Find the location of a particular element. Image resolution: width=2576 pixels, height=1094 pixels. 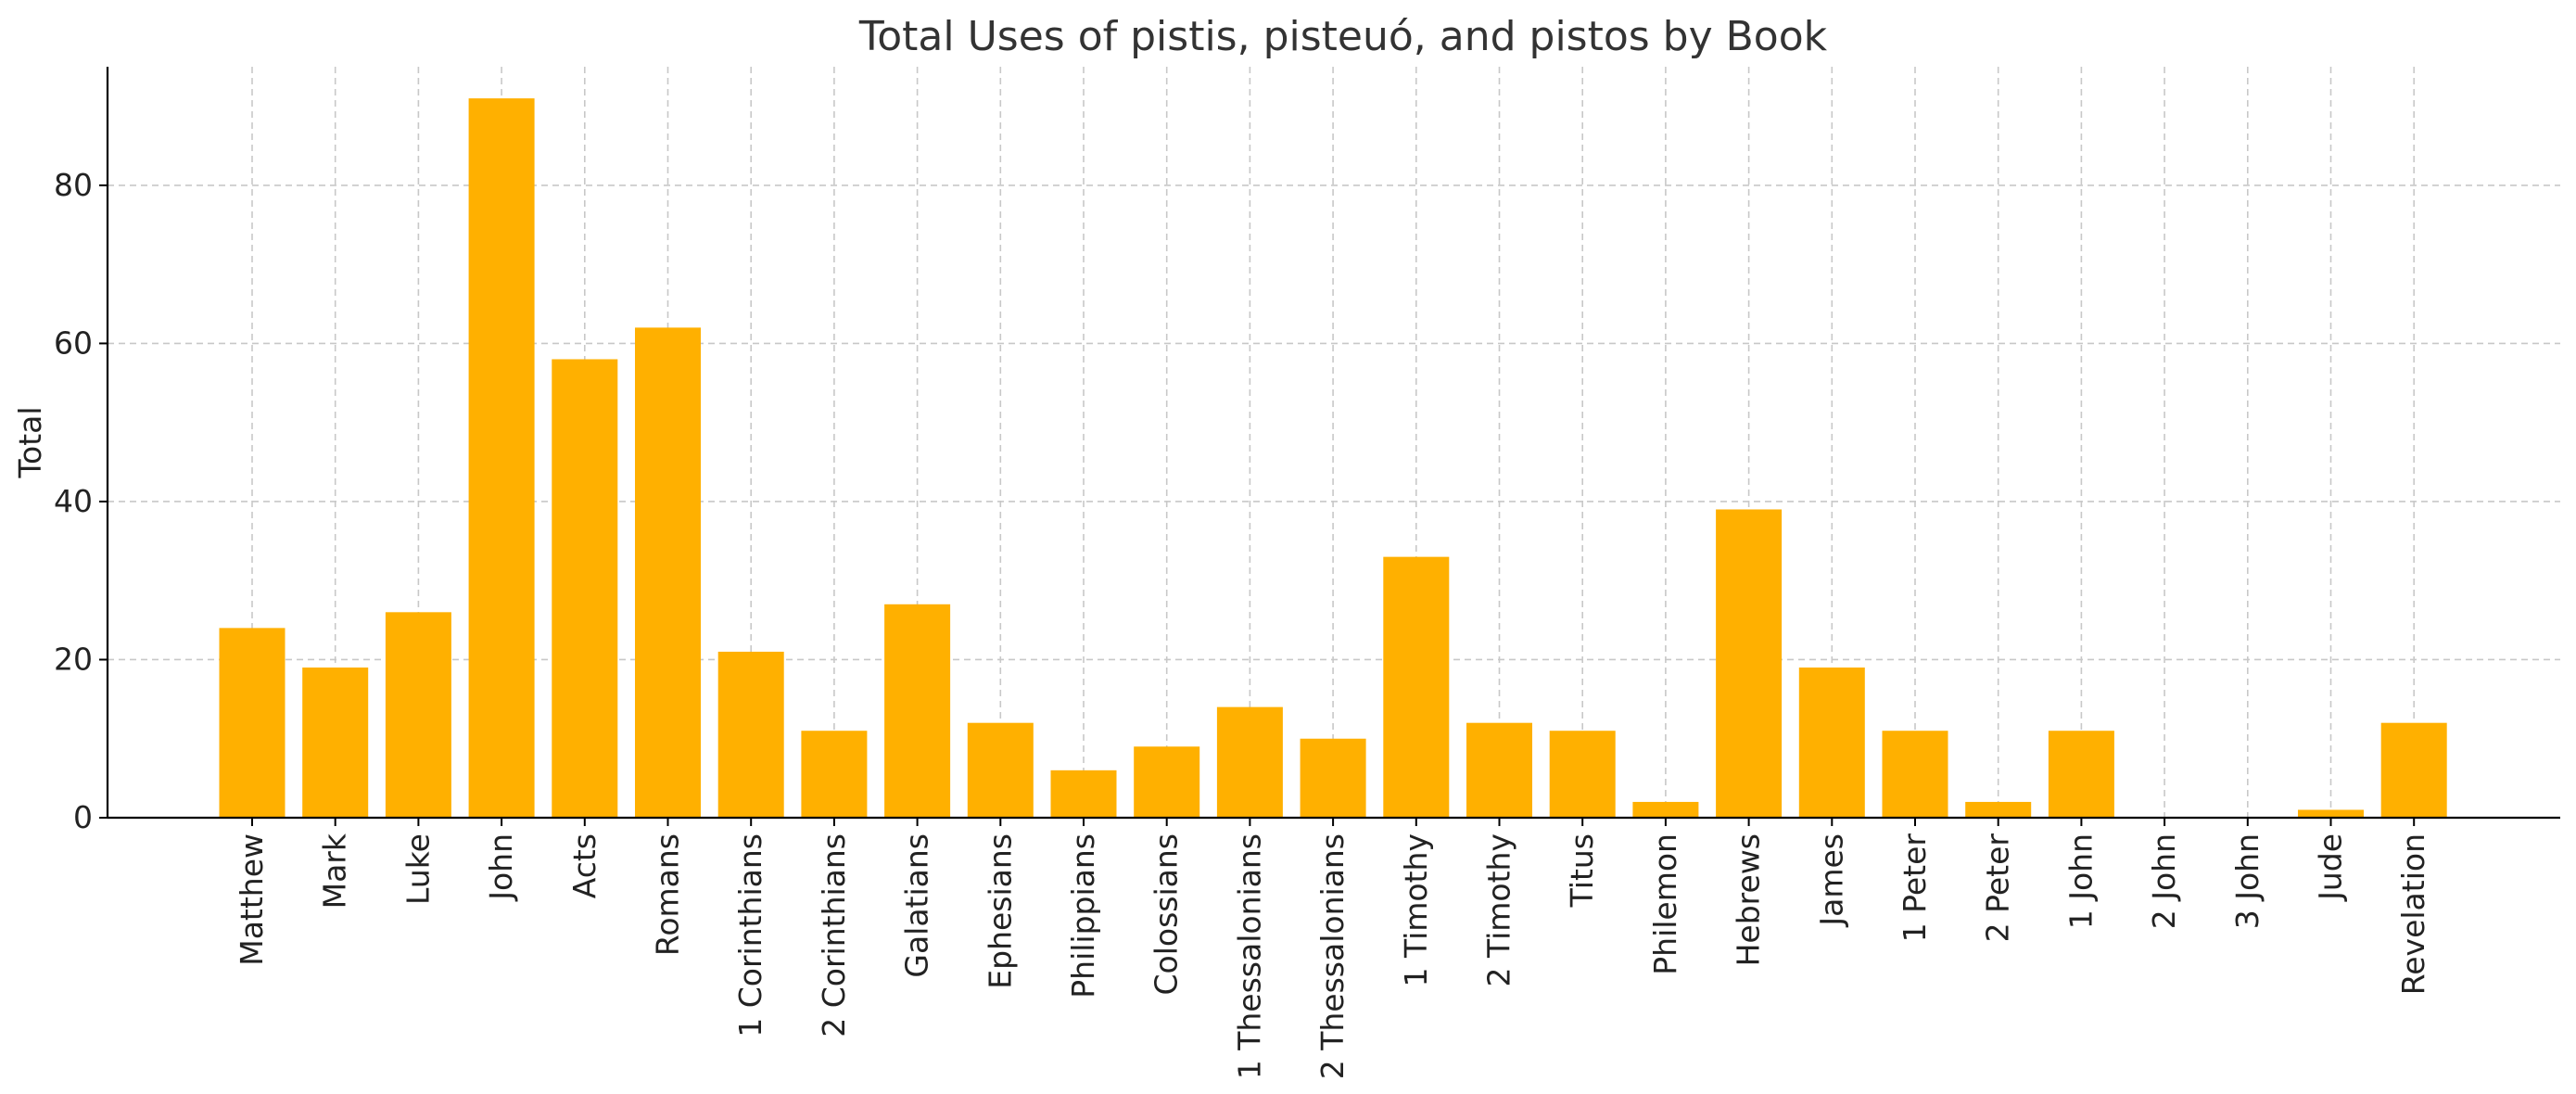

bar-1-john is located at coordinates (2081, 774).